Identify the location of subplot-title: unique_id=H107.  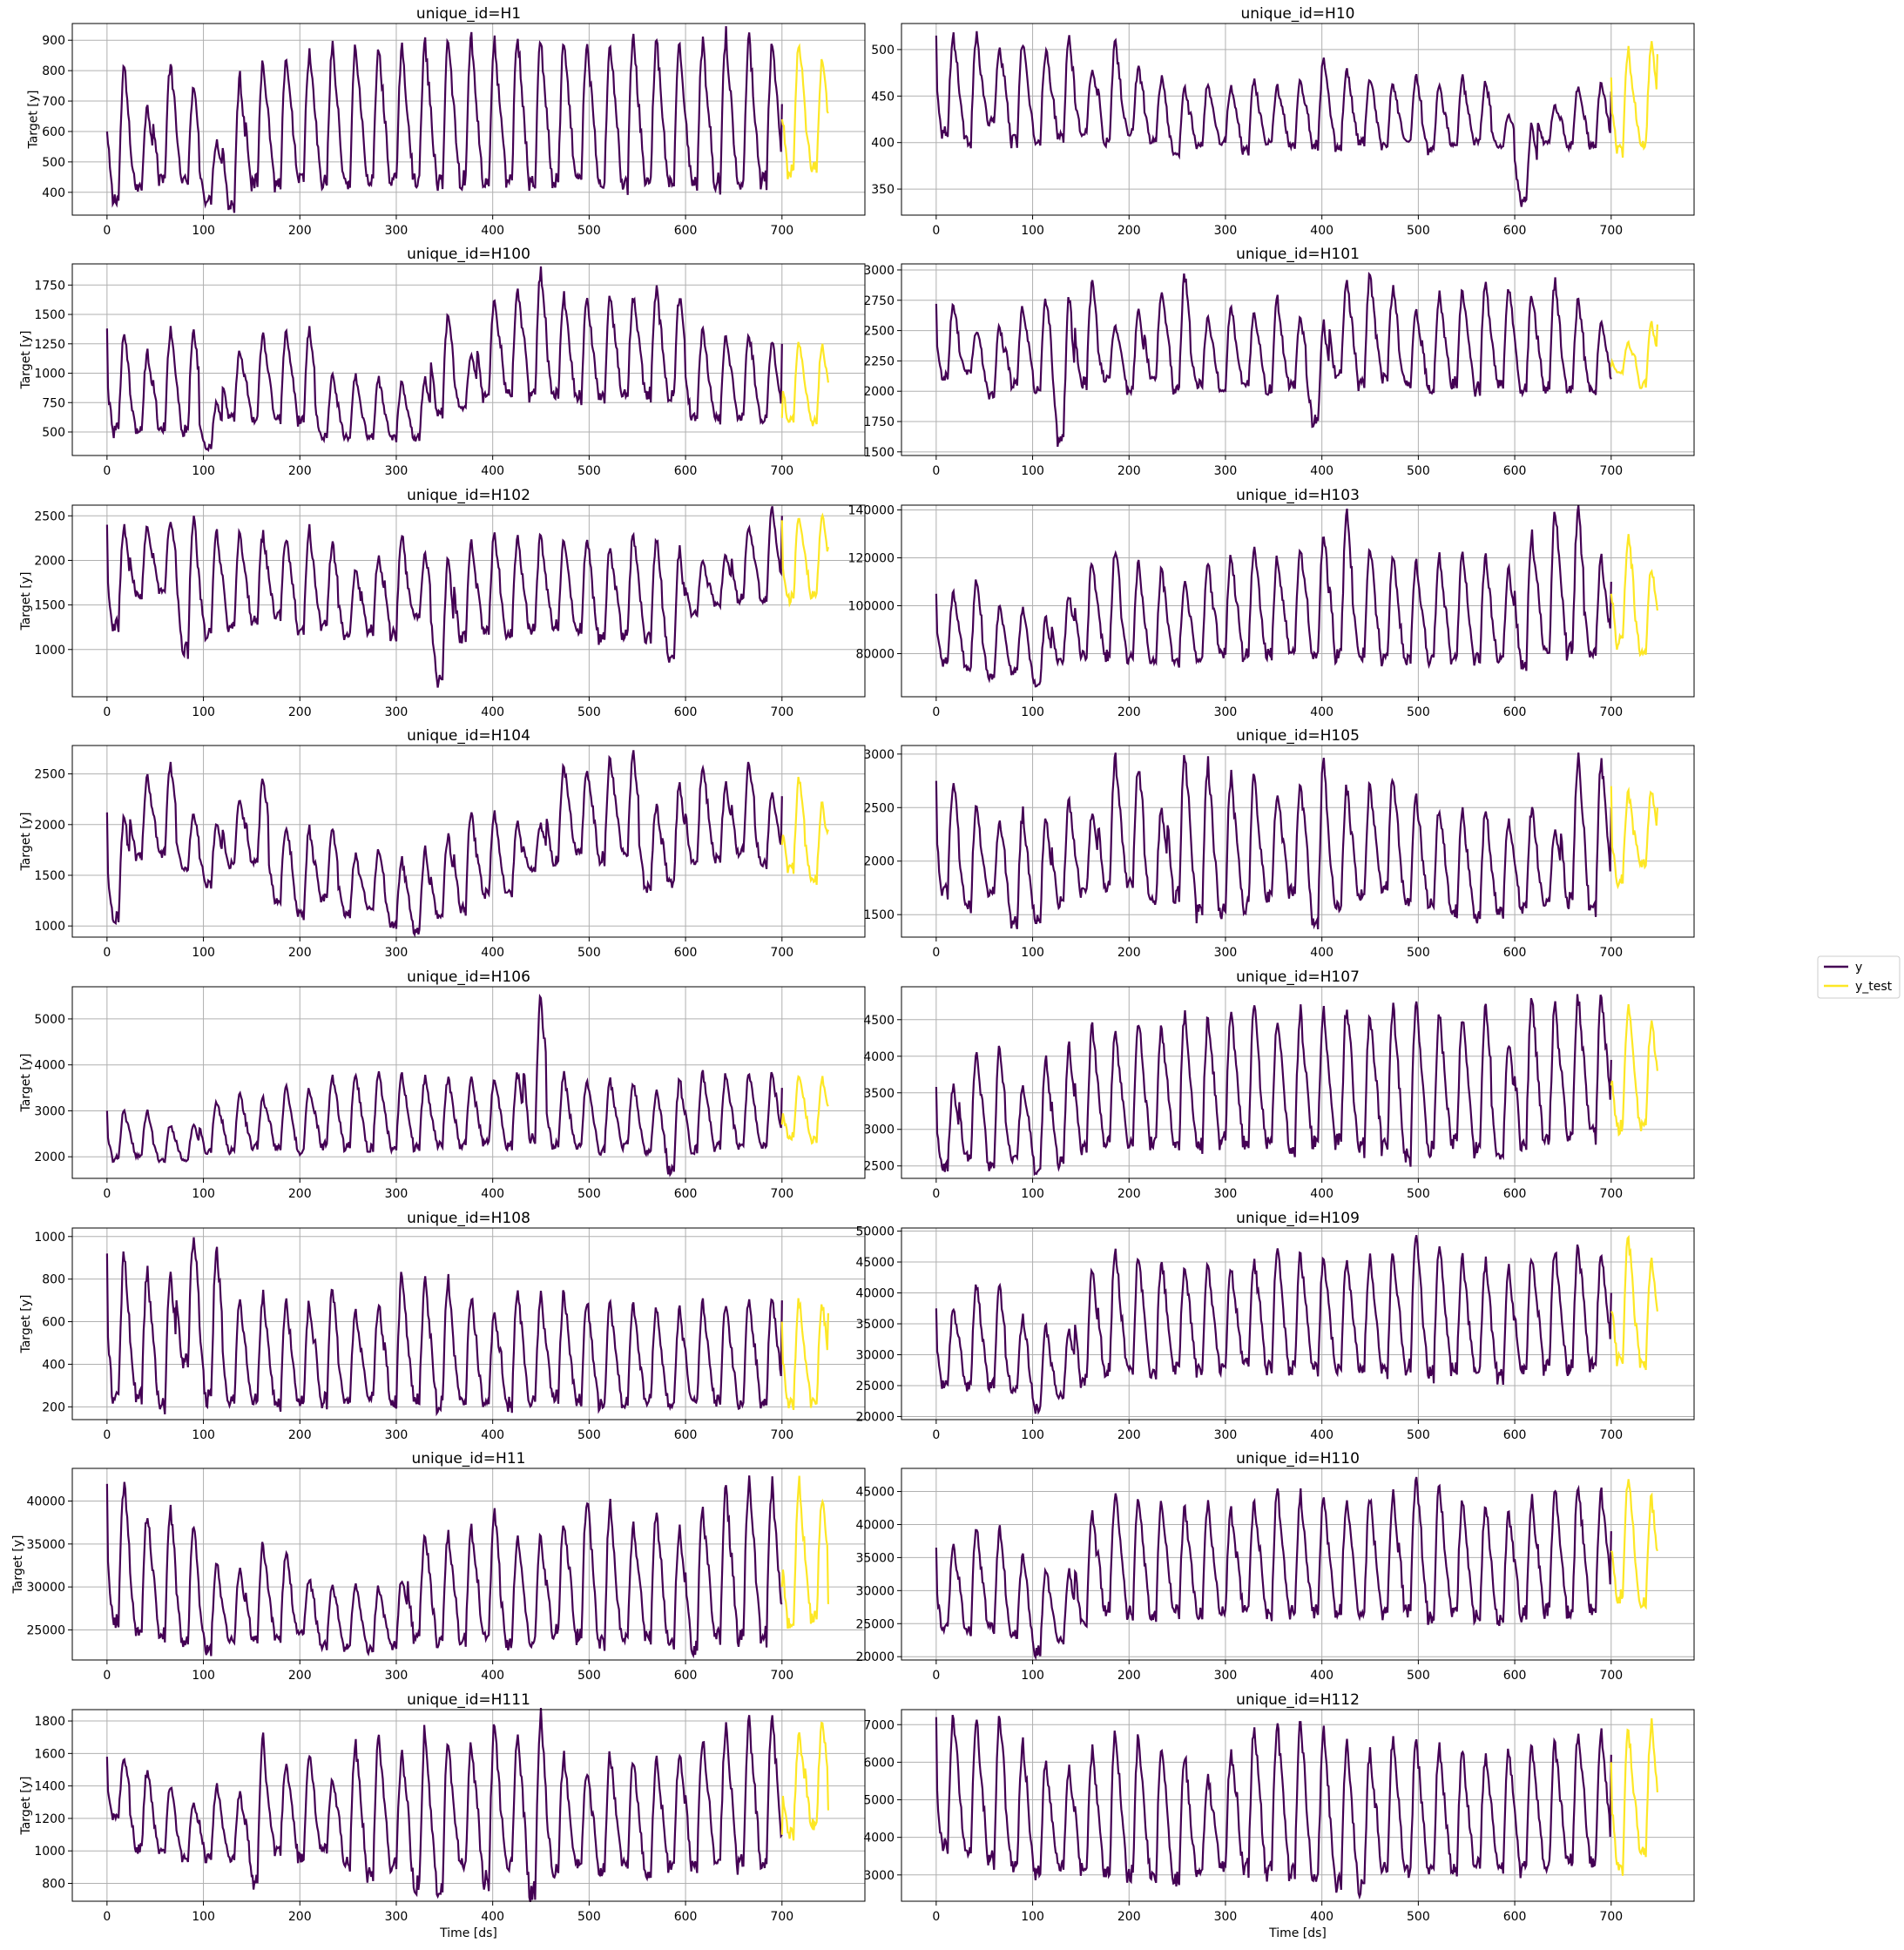
(1298, 977).